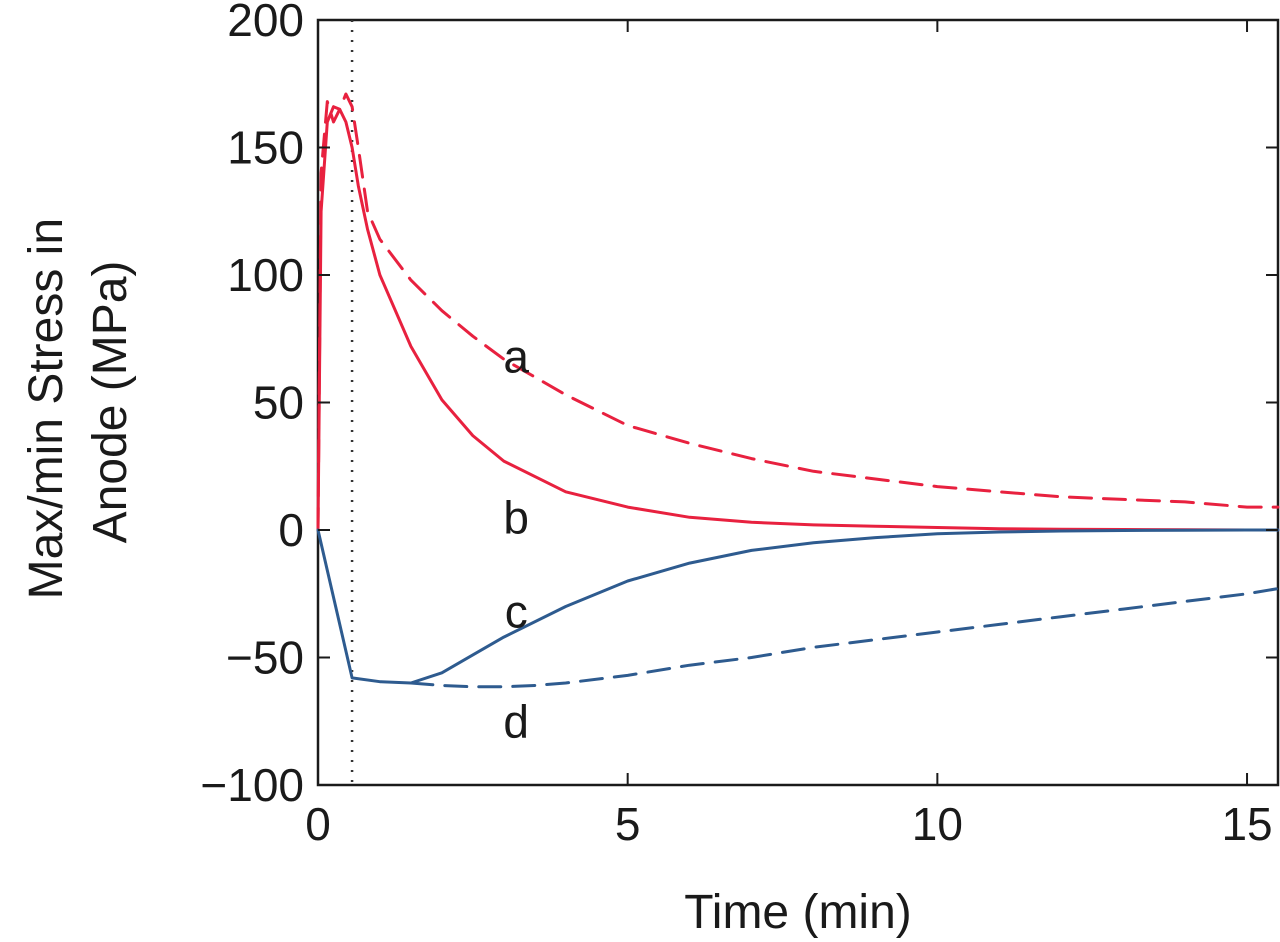 This screenshot has height=942, width=1280. Describe the element at coordinates (516, 721) in the screenshot. I see `curve-label-d: d` at that location.